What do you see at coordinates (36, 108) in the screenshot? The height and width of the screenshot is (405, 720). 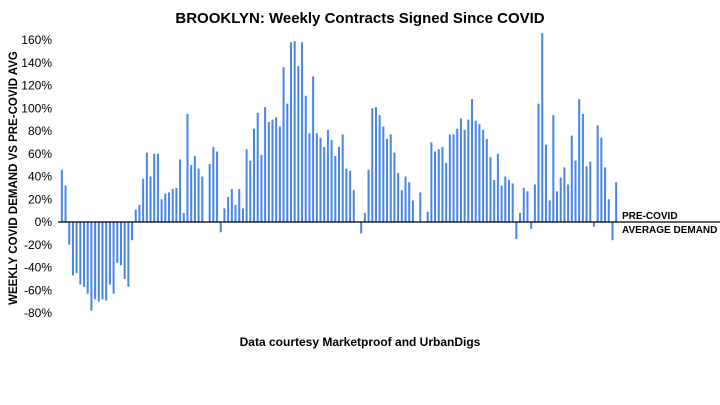 I see `y-tick-label: 100%` at bounding box center [36, 108].